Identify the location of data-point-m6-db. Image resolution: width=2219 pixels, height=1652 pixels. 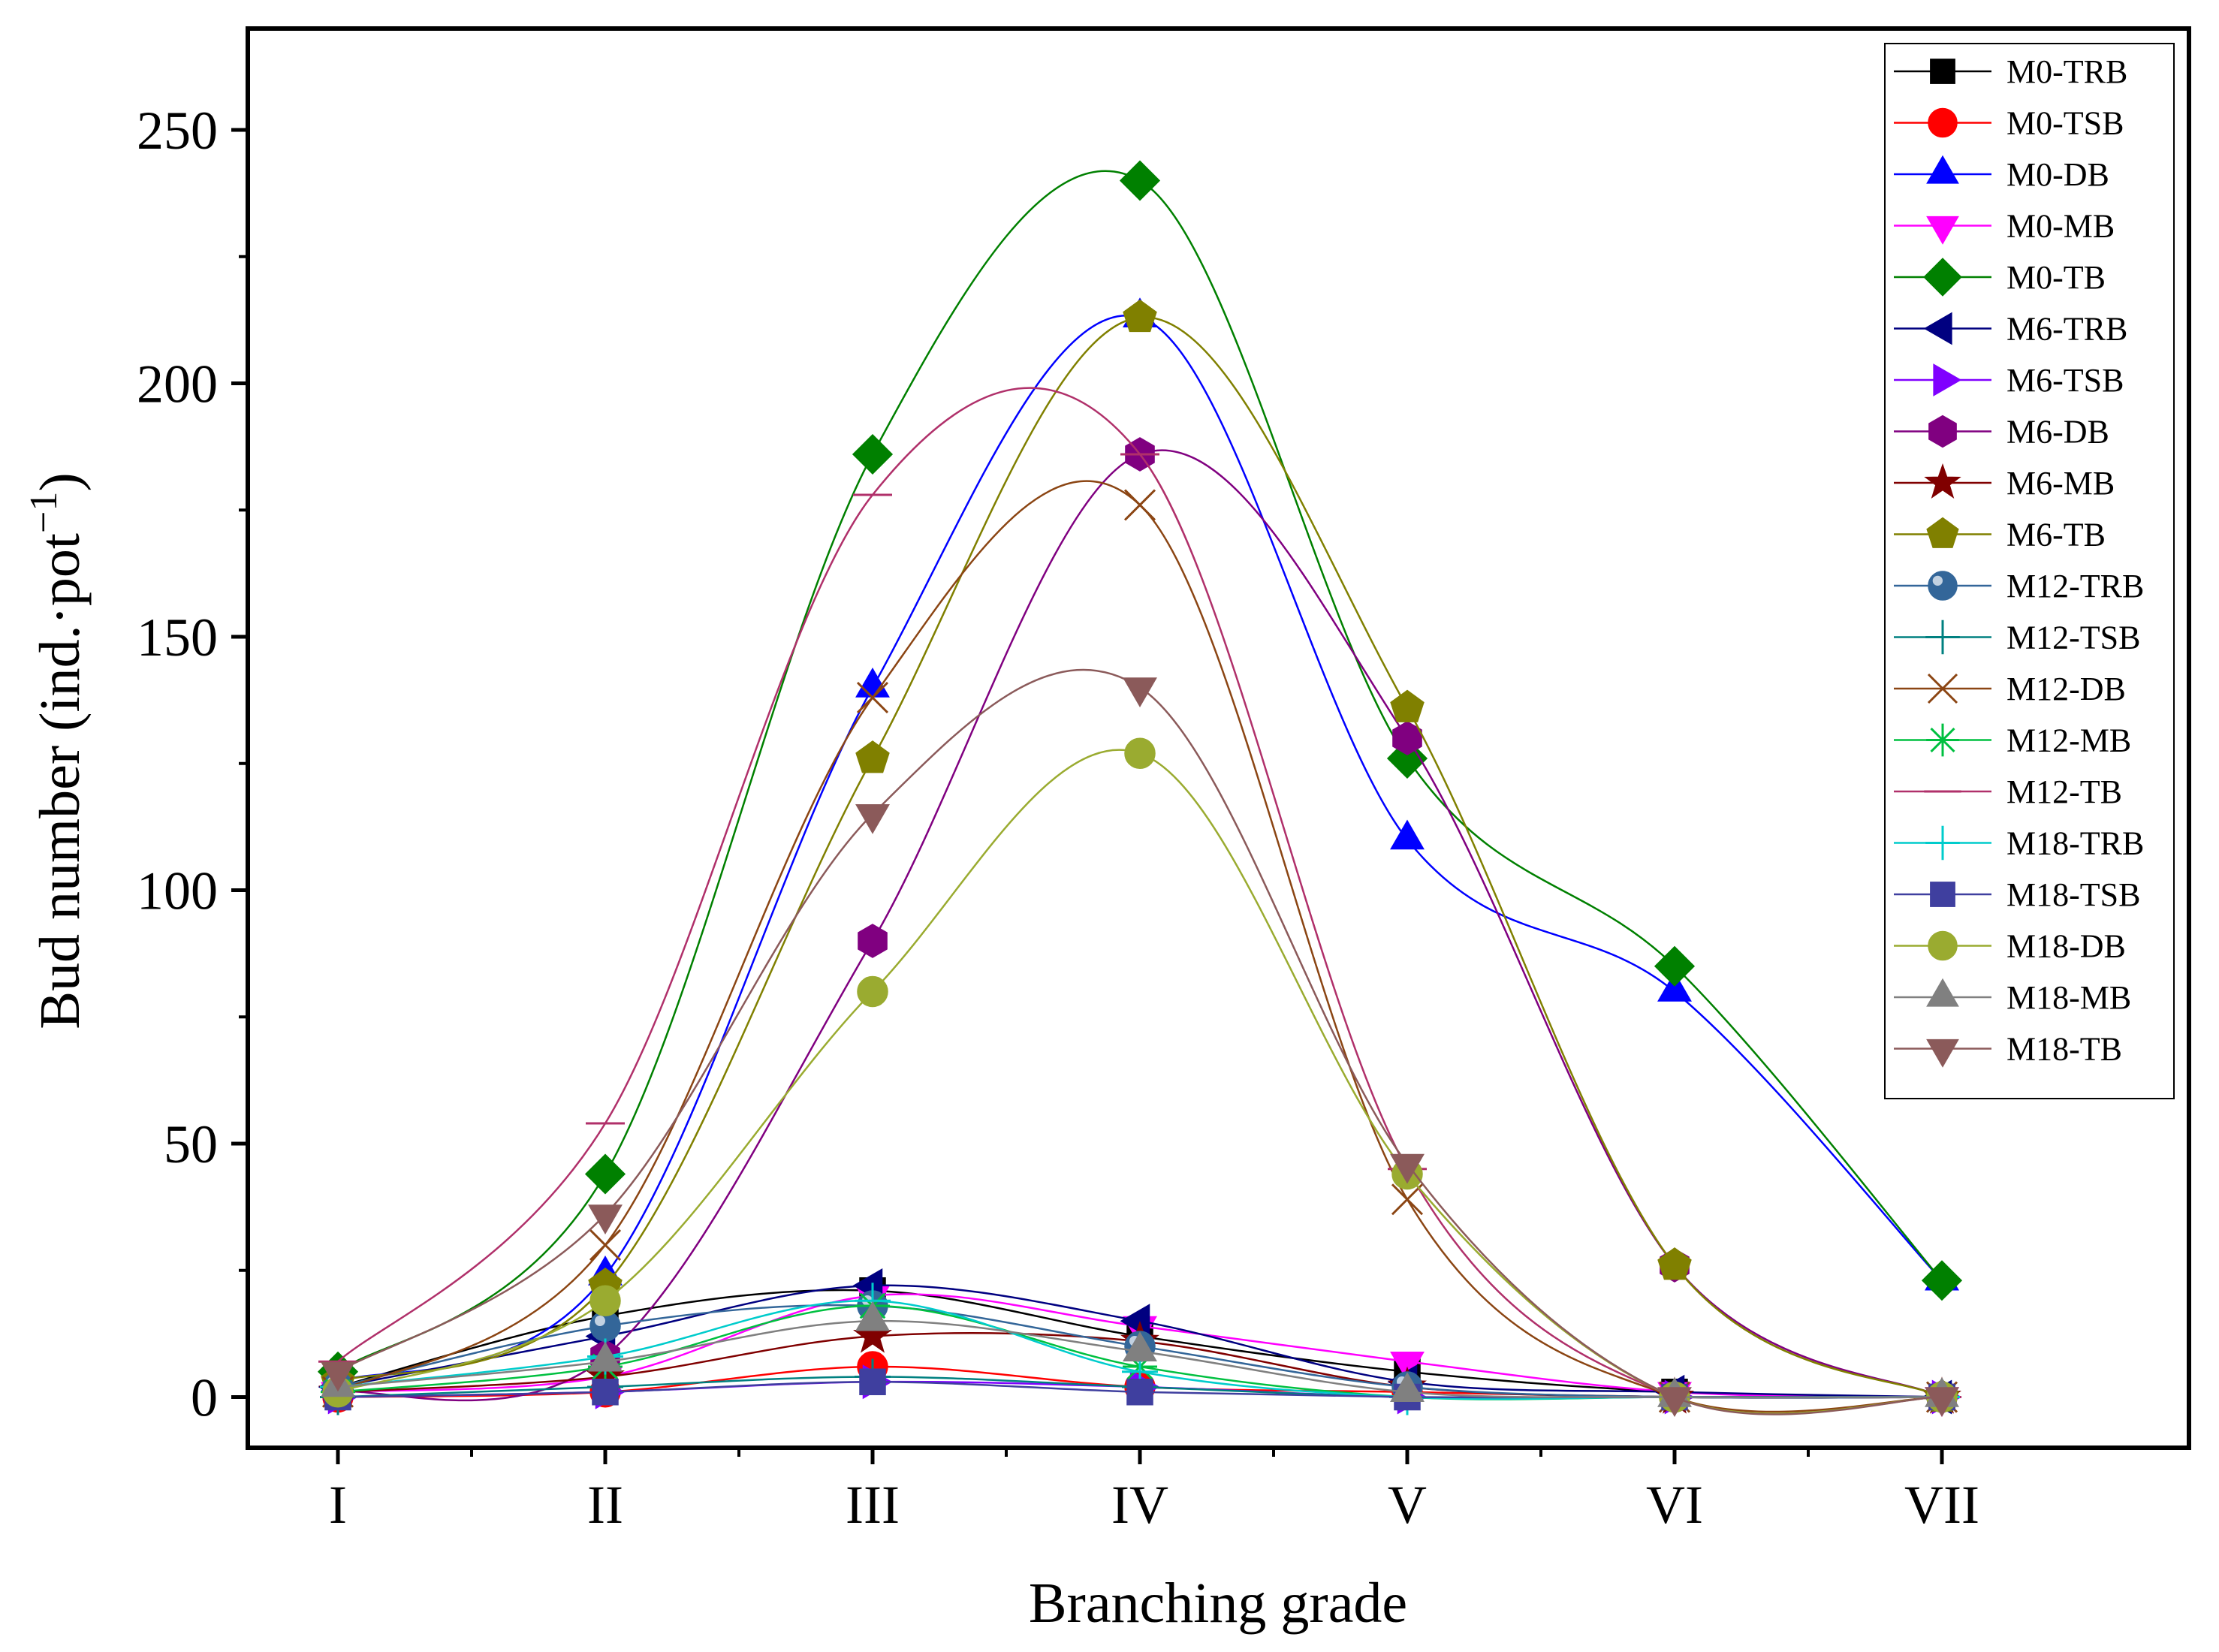
(873, 941).